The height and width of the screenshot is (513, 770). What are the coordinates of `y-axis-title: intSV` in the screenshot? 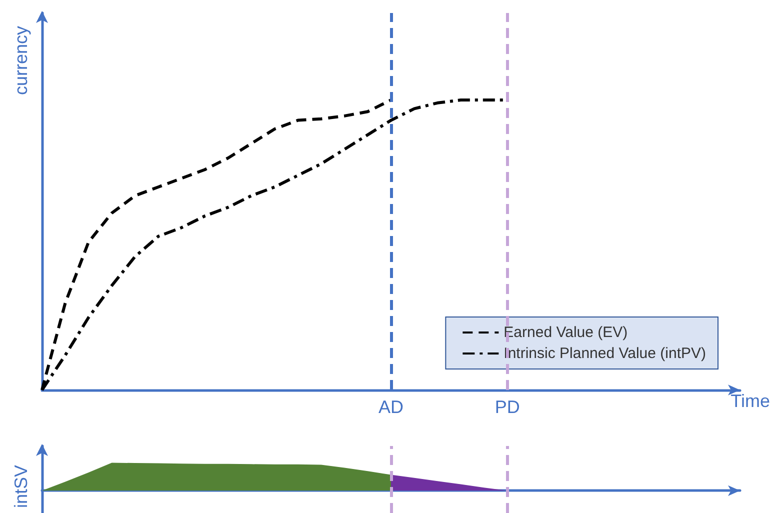 It's located at (21, 486).